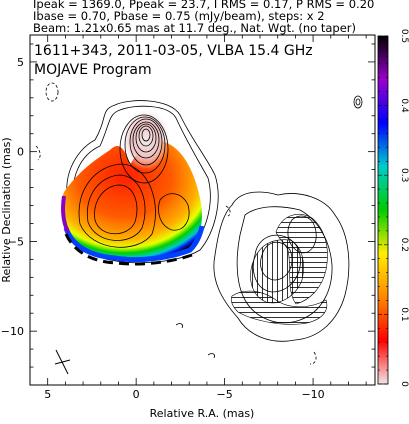  What do you see at coordinates (228, 211) in the screenshot?
I see `faint-contour-mid` at bounding box center [228, 211].